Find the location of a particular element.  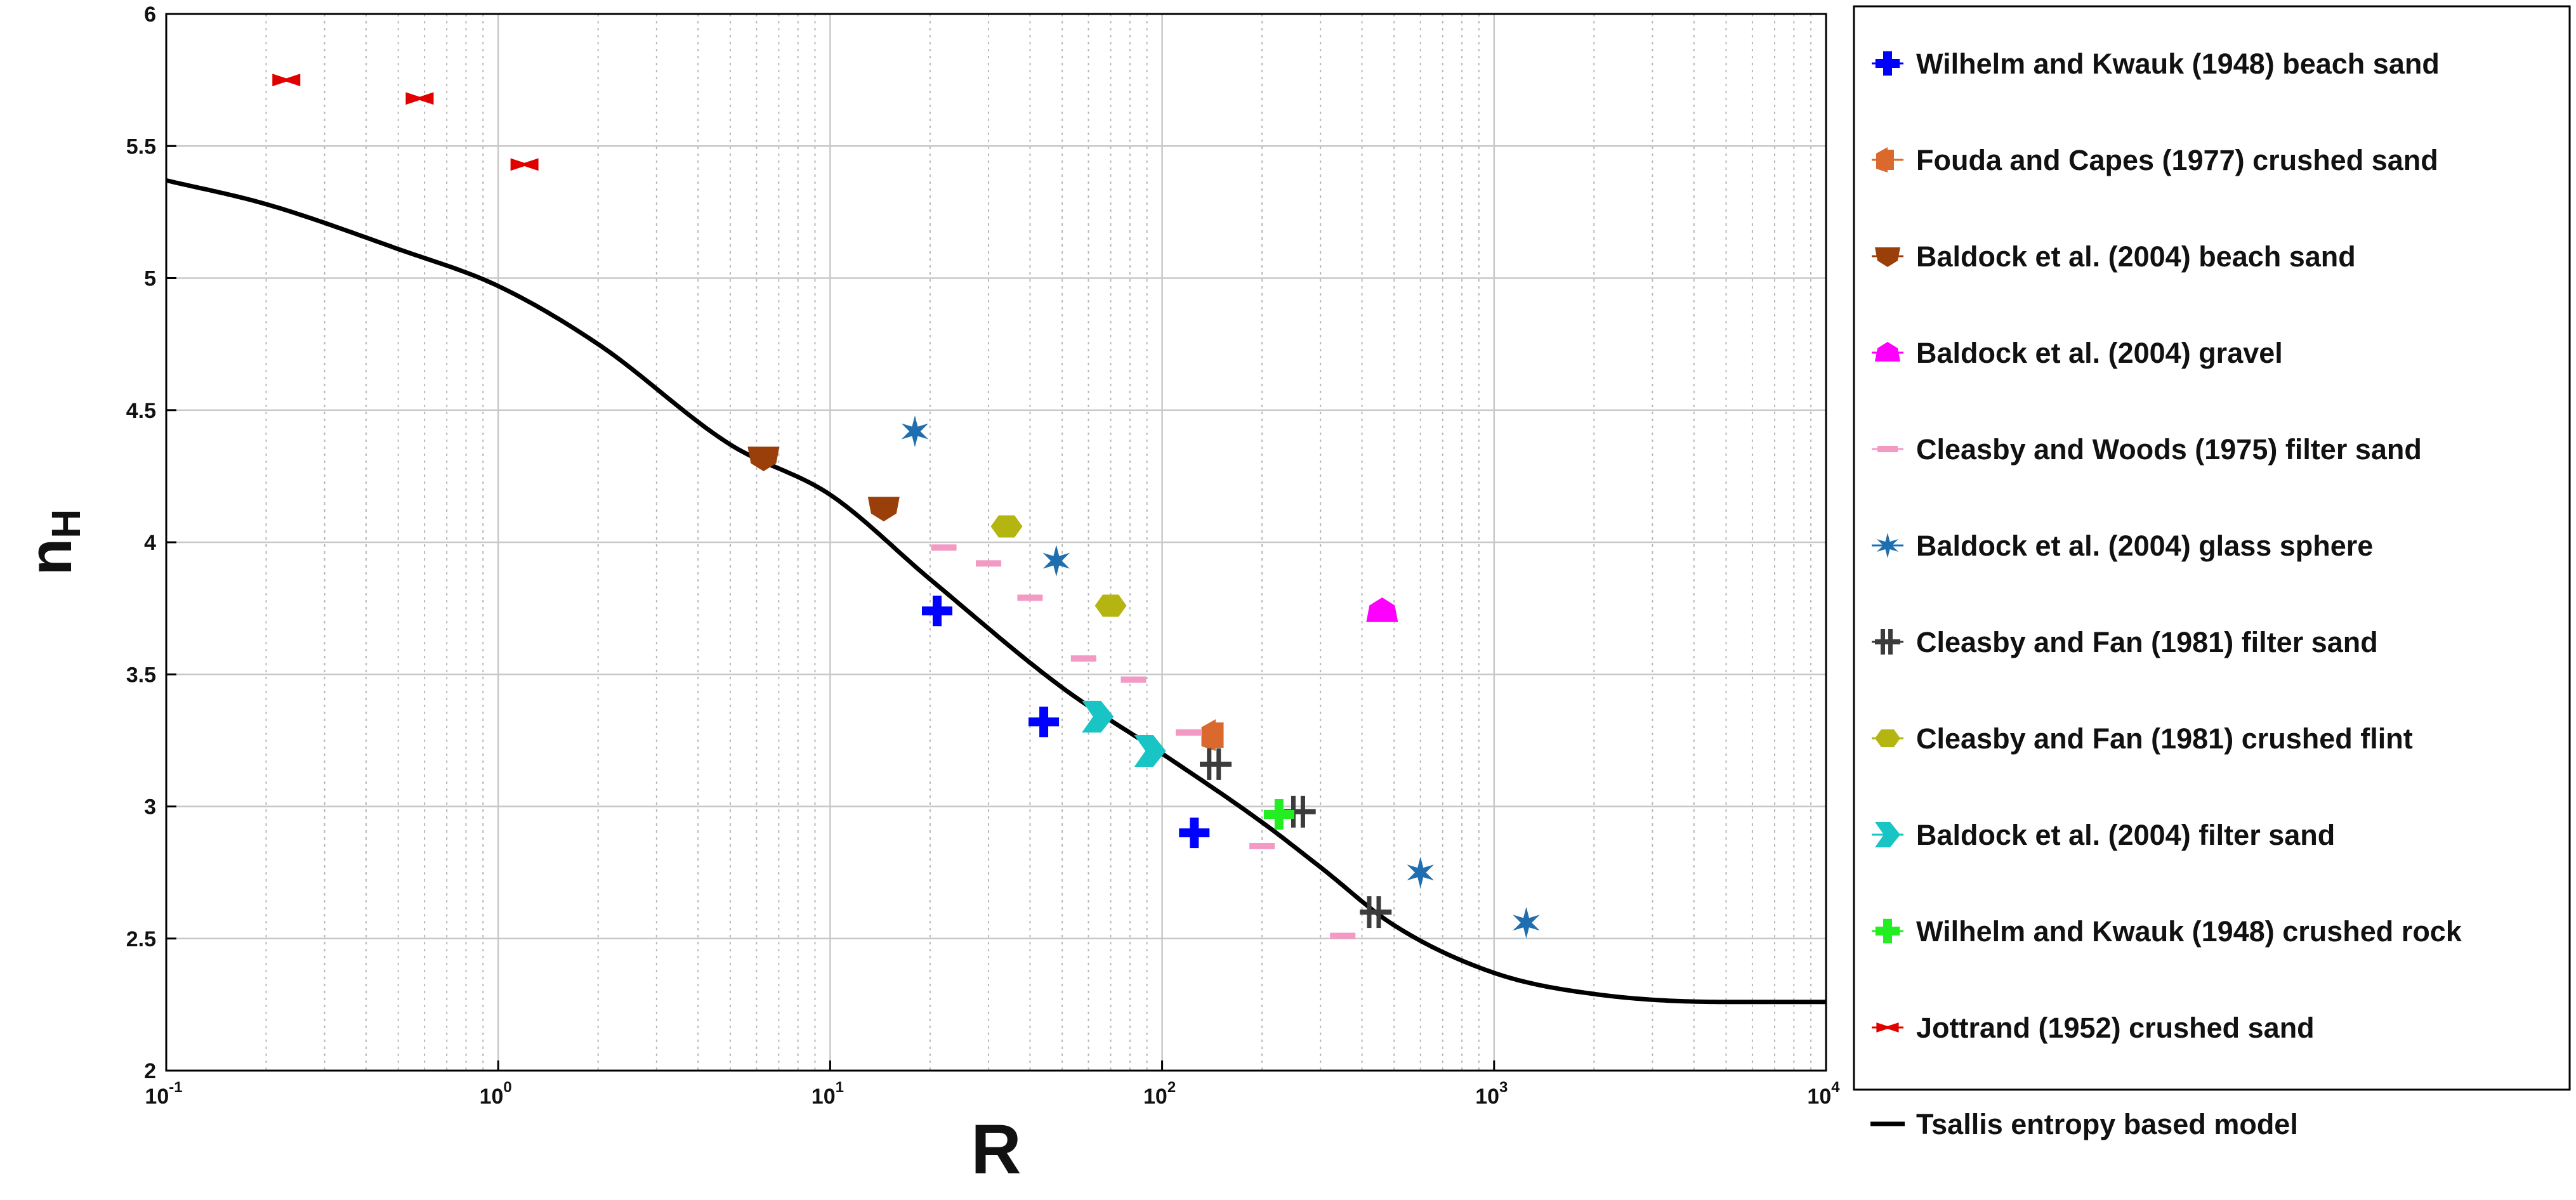

legend-item: Wilhelm and Kwauk (1948) beach sand is located at coordinates (2156, 64).